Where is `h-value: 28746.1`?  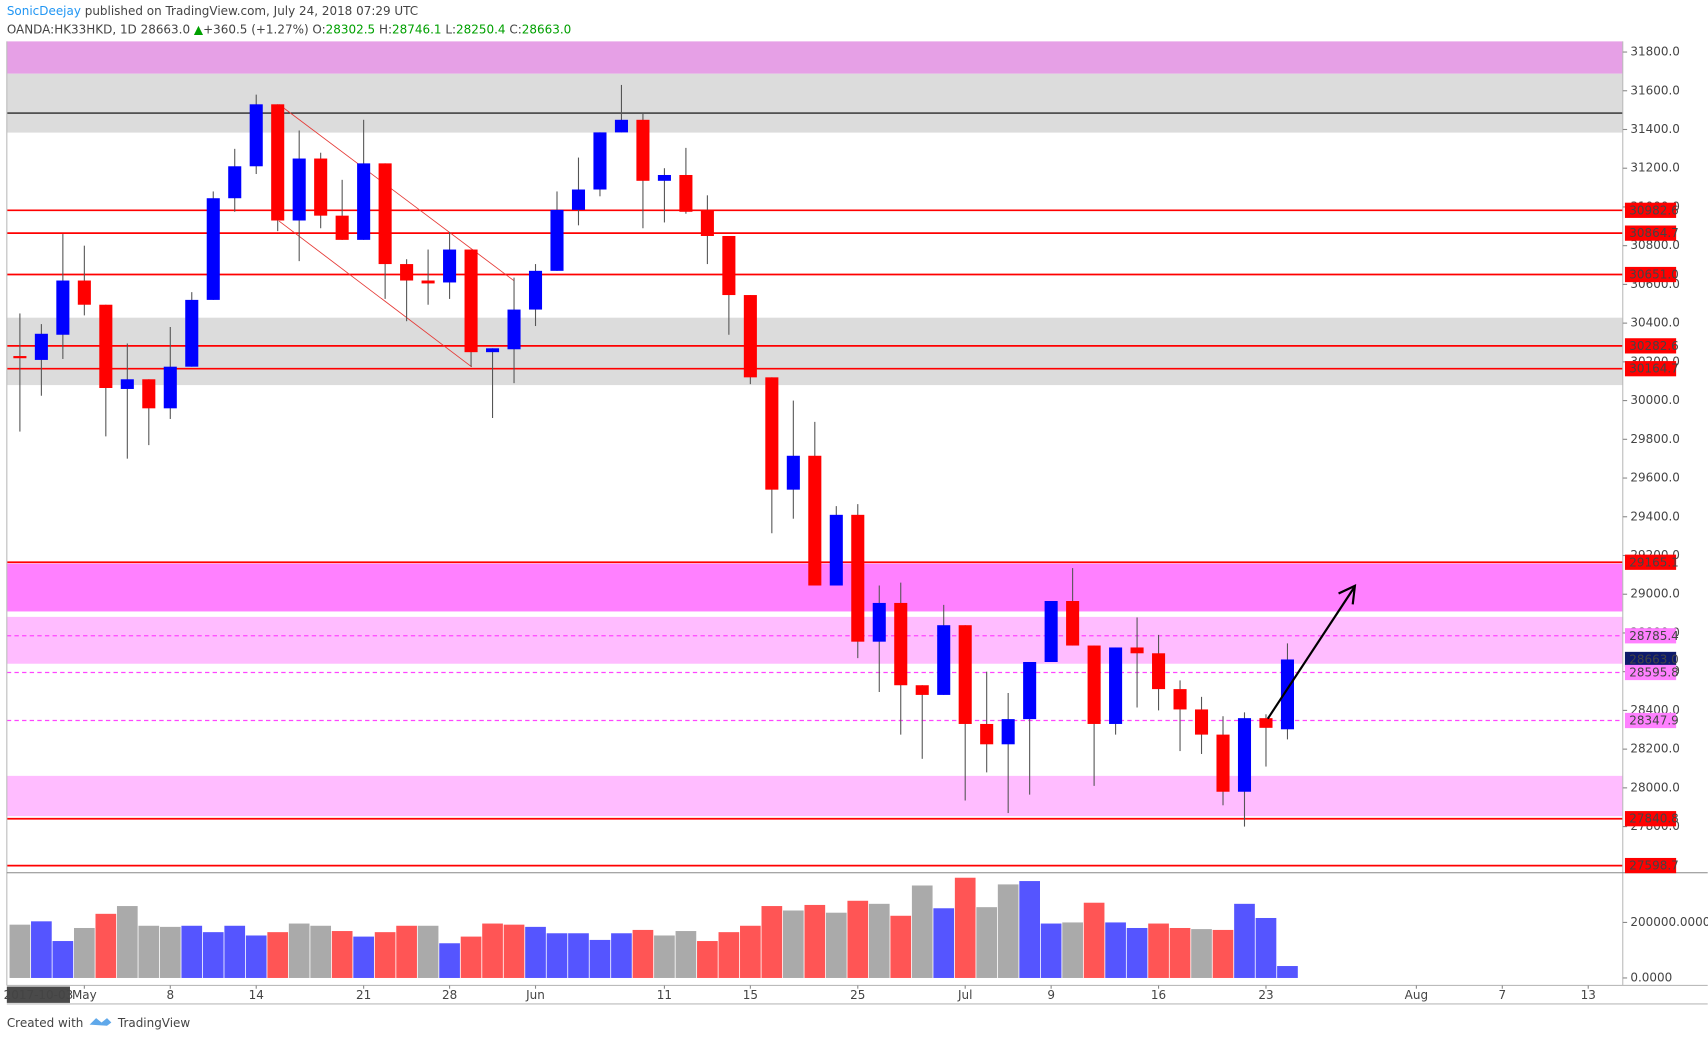
h-value: 28746.1 is located at coordinates (417, 29).